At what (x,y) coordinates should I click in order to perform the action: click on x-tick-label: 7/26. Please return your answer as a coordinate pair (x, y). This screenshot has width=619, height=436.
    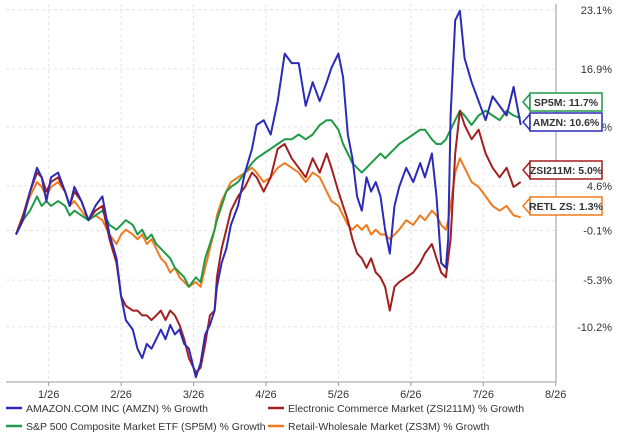
    Looking at the image, I should click on (483, 395).